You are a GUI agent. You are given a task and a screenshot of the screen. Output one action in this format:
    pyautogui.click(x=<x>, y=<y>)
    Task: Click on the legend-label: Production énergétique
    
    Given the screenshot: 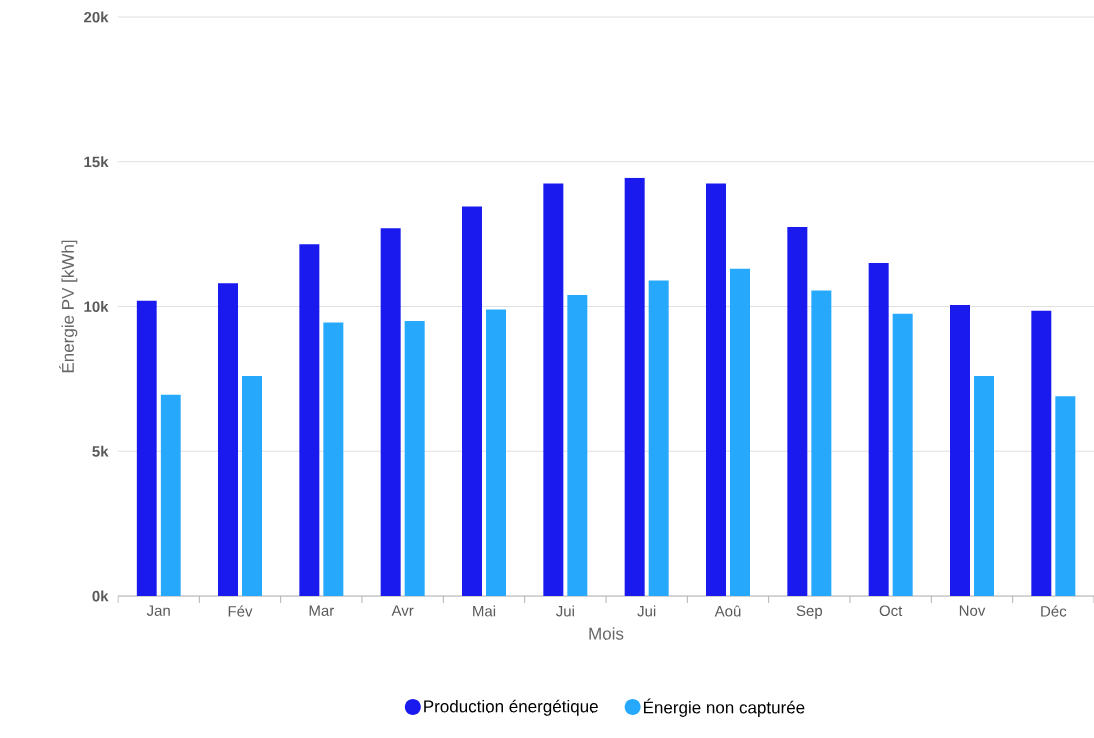 What is the action you would take?
    pyautogui.click(x=511, y=707)
    